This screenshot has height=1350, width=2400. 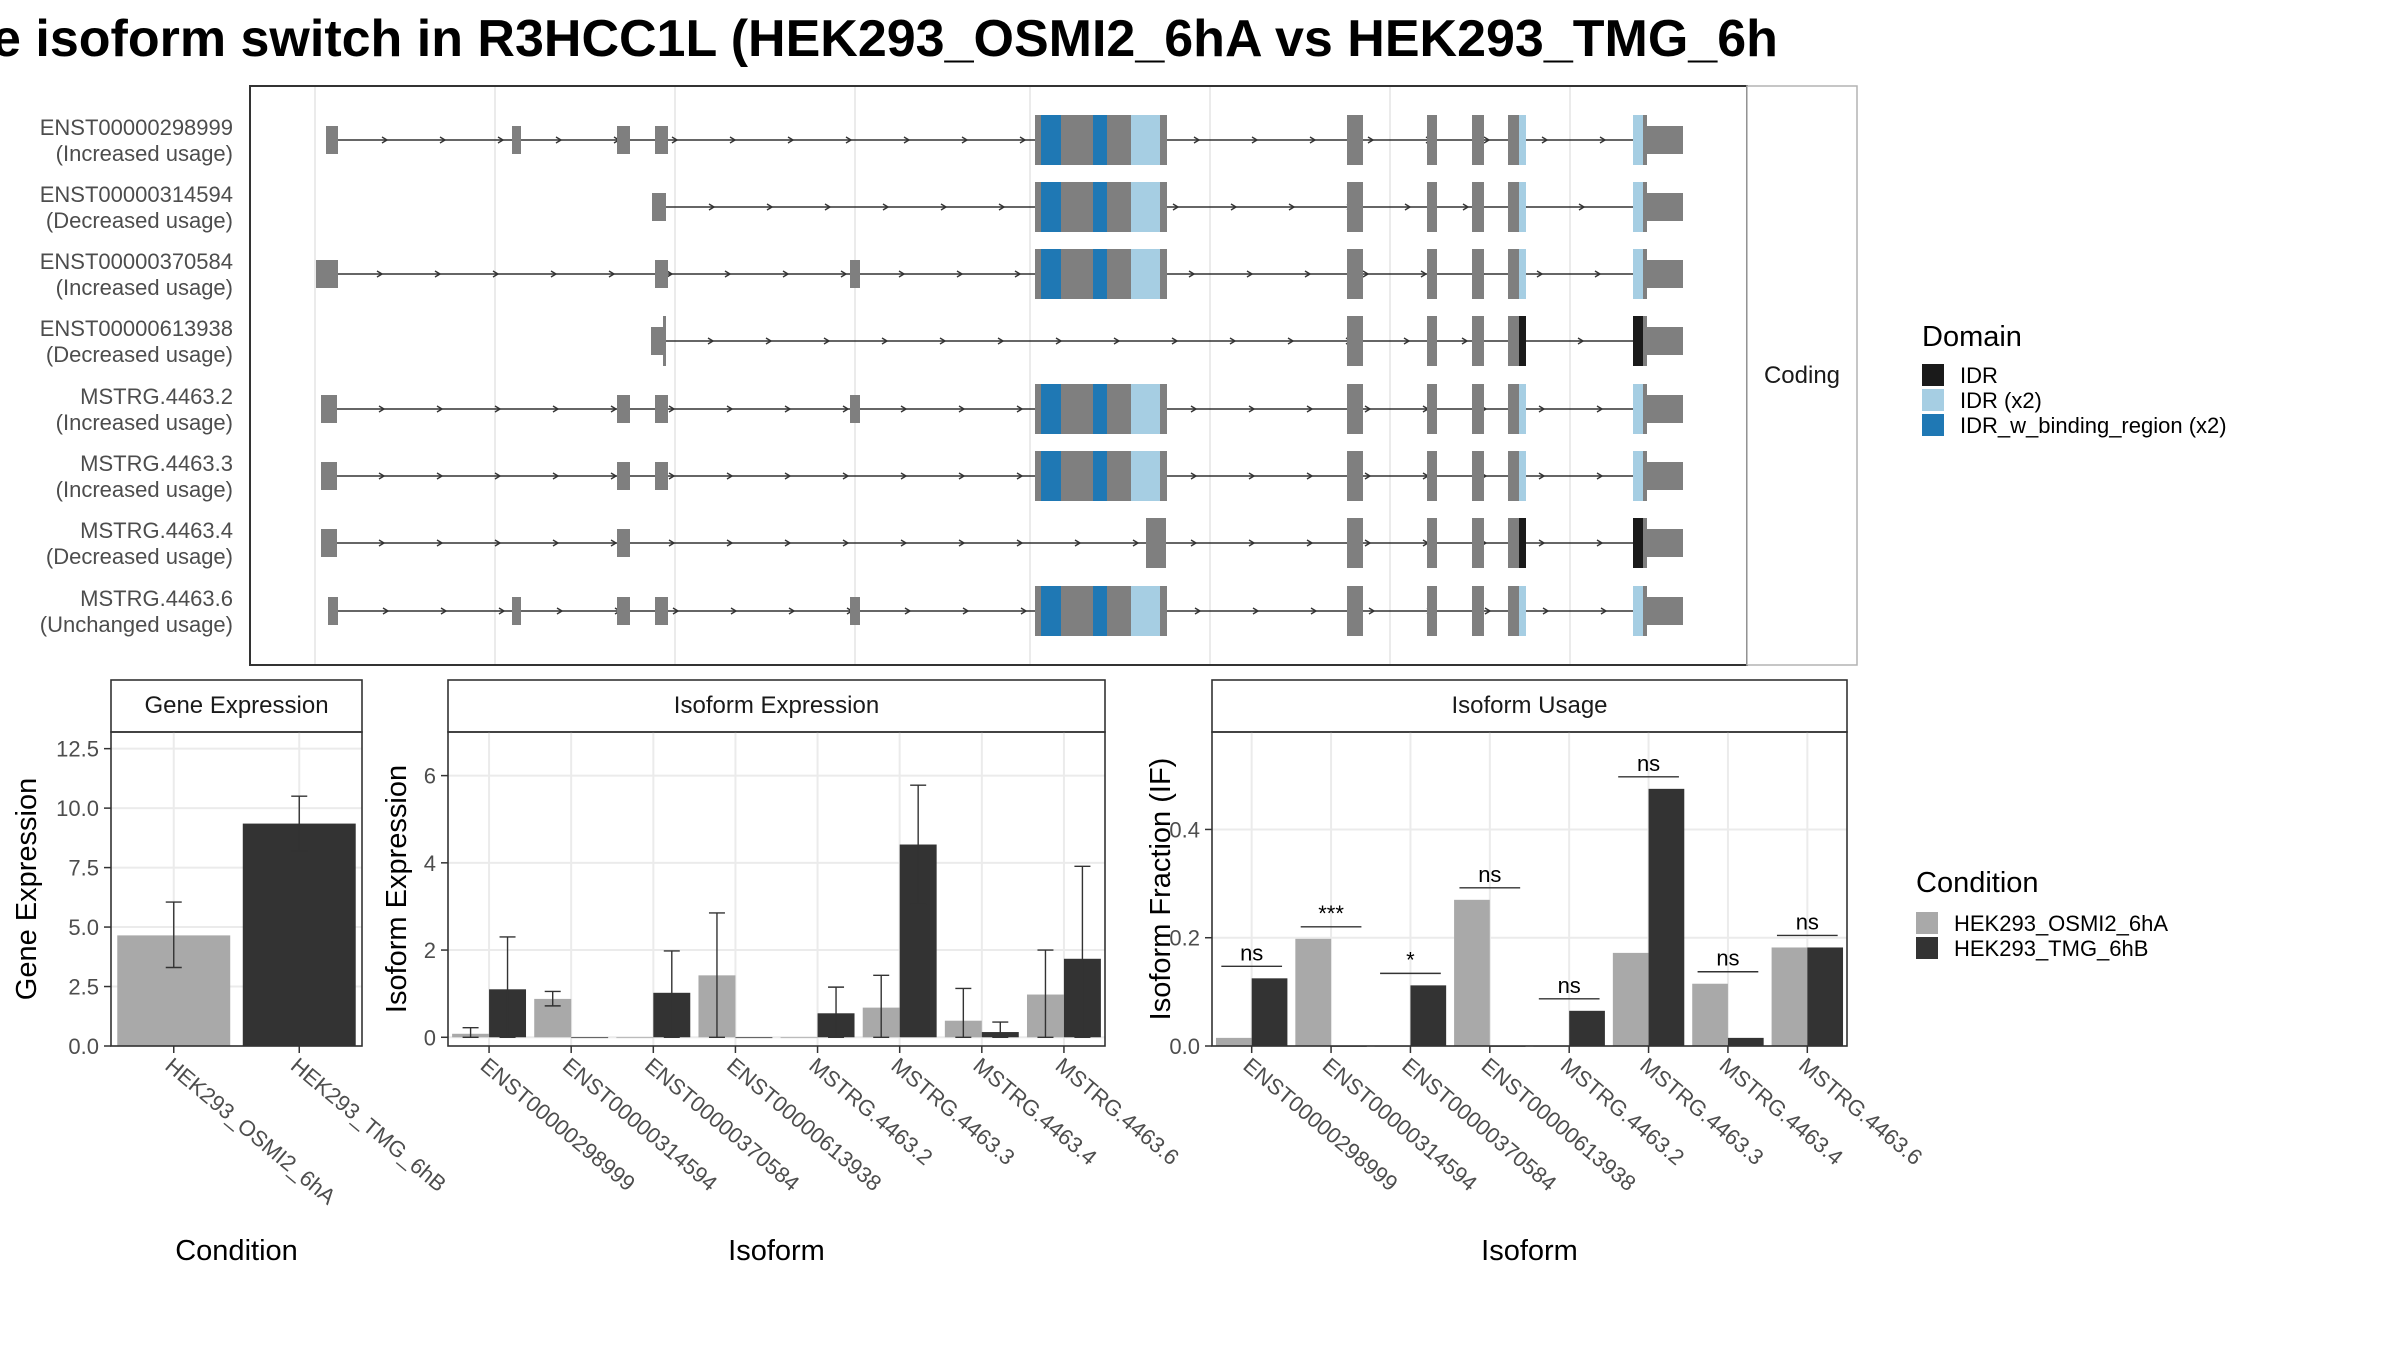 I want to click on transcript-id: MSTRG.4463.2, so click(x=156, y=396).